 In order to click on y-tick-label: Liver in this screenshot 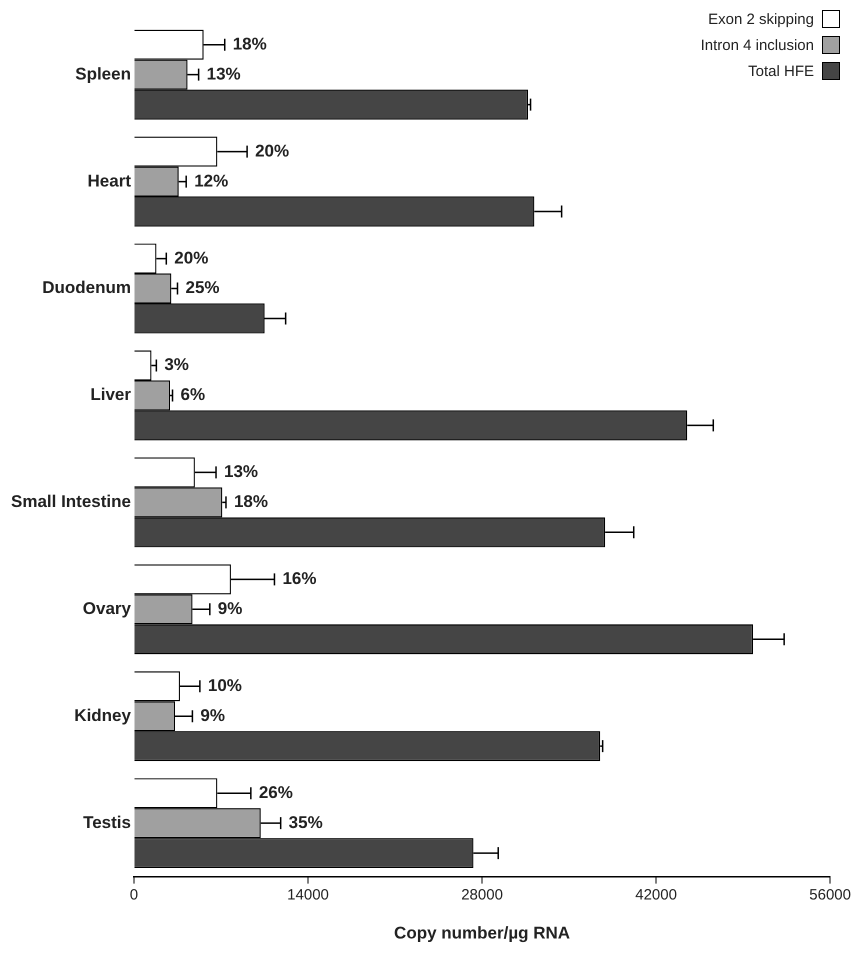, I will do `click(111, 394)`.